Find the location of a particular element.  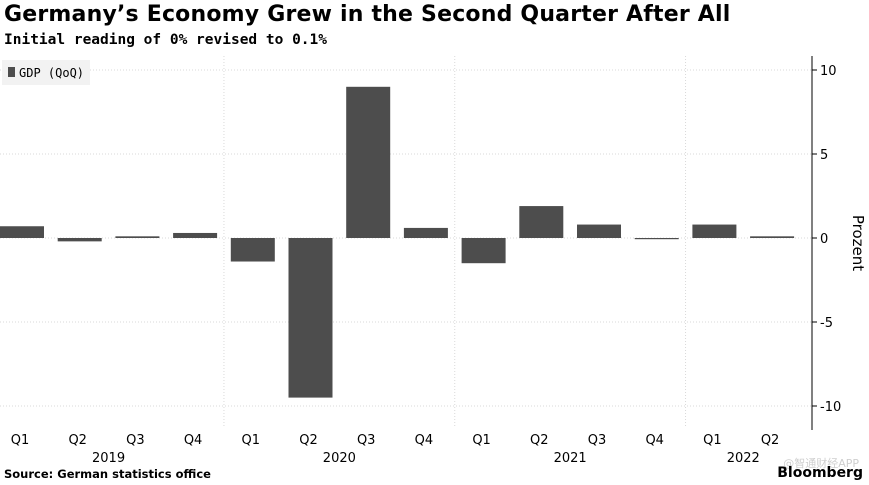

x-year-label: 2019 is located at coordinates (108, 458).